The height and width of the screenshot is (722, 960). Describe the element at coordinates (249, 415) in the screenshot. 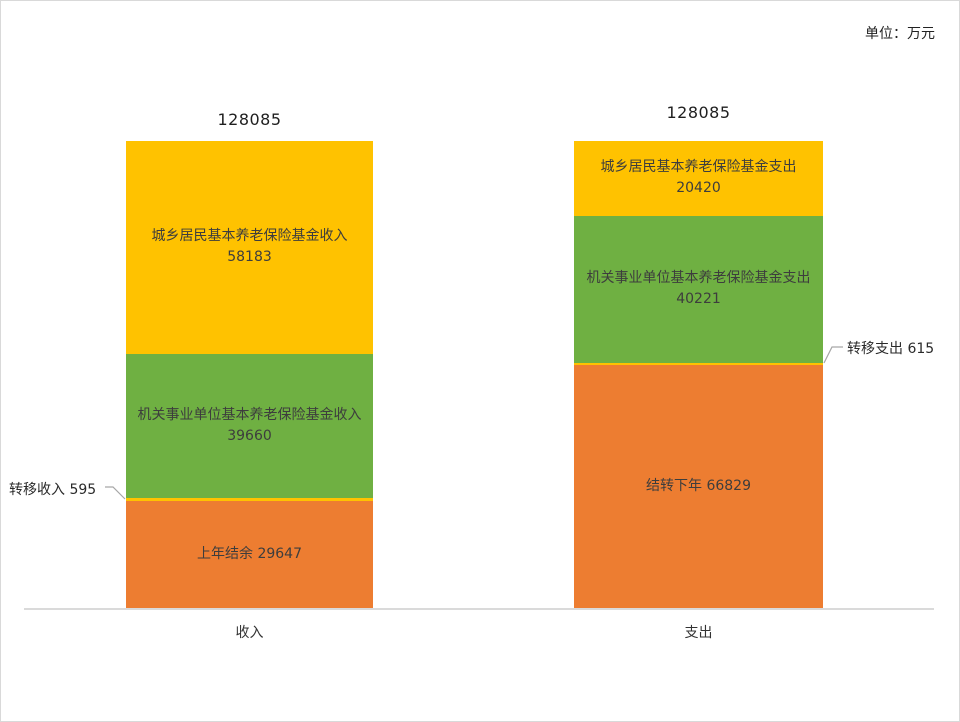

I see `segment-label: 机关事业单位基本养老保险基金收入` at that location.